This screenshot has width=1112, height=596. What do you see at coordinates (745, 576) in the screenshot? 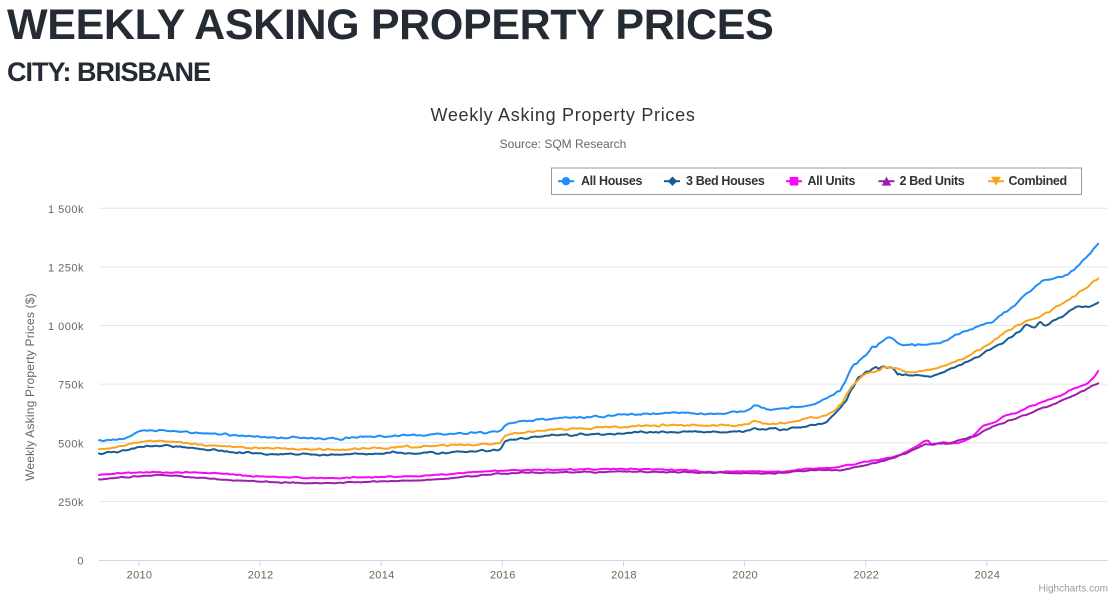
I see `svg-text: 2020` at bounding box center [745, 576].